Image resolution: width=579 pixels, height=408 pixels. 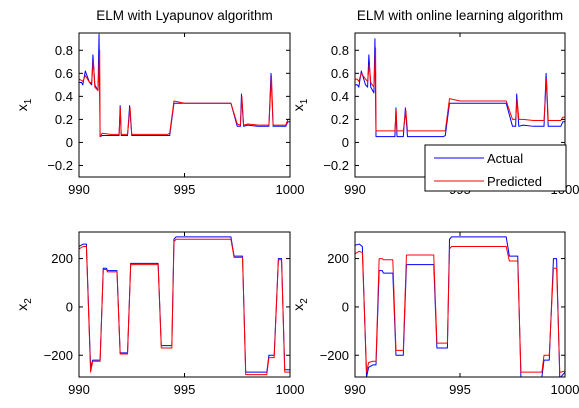 What do you see at coordinates (505, 158) in the screenshot?
I see `legend-label-actual: Actual` at bounding box center [505, 158].